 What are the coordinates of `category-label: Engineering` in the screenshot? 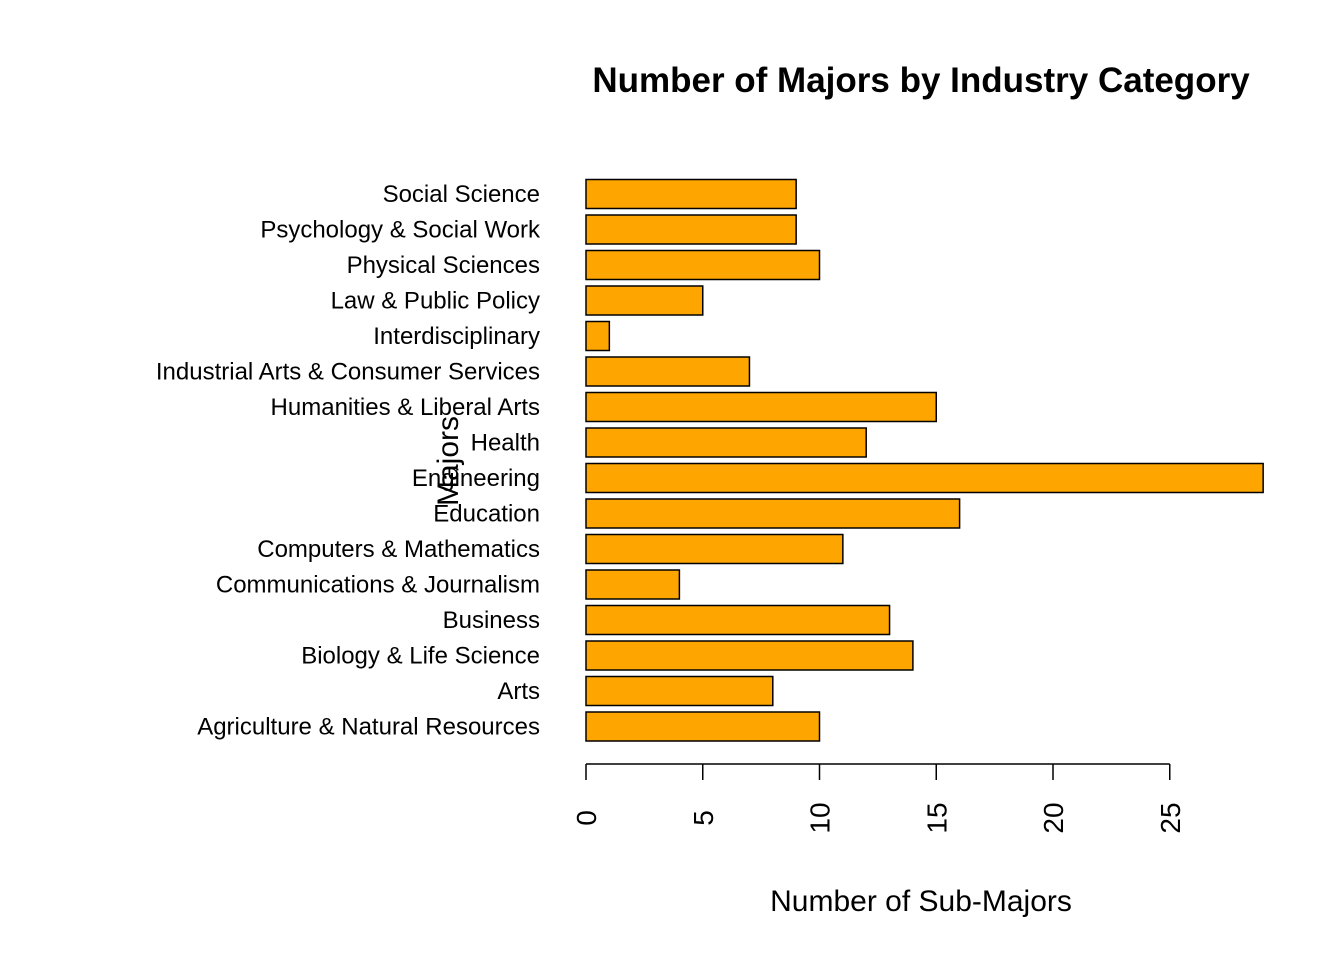 It's located at (476, 478).